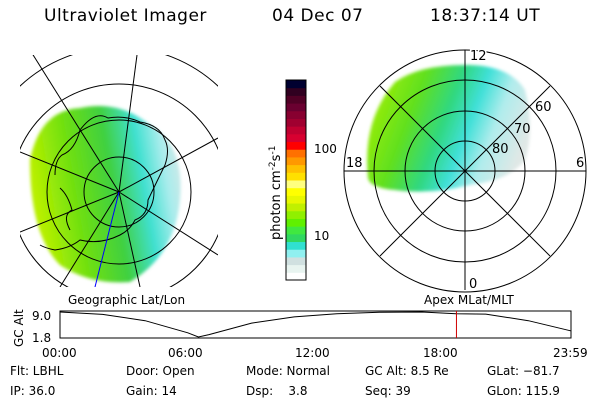 The image size is (600, 400). I want to click on colorbar-tick-10: 10, so click(321, 236).